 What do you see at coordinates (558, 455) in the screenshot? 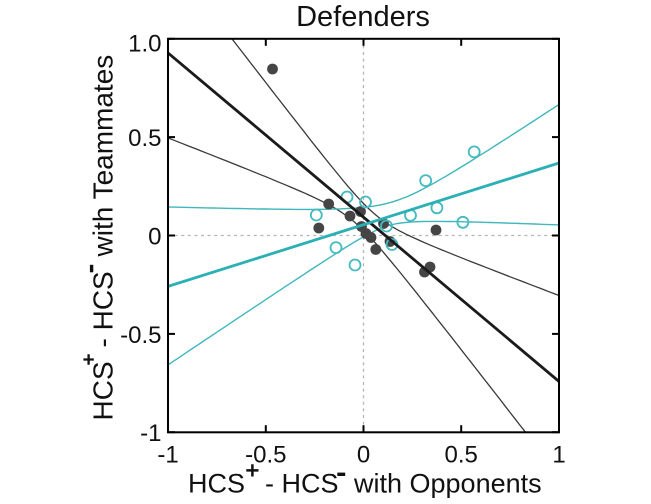
I see `svg-text: 1` at bounding box center [558, 455].